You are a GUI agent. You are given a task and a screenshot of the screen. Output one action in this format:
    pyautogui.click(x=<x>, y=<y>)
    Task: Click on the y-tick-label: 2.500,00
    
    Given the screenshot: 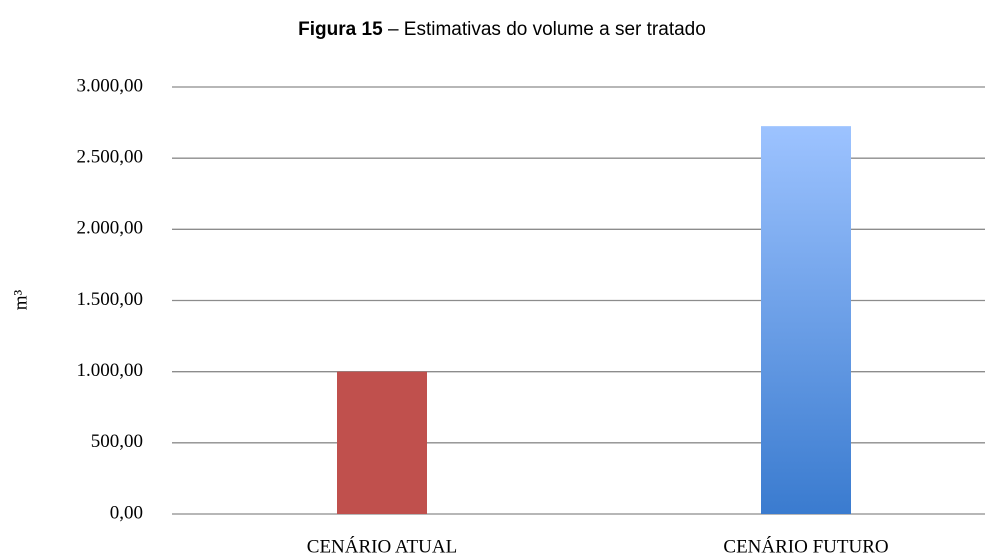 What is the action you would take?
    pyautogui.click(x=110, y=157)
    